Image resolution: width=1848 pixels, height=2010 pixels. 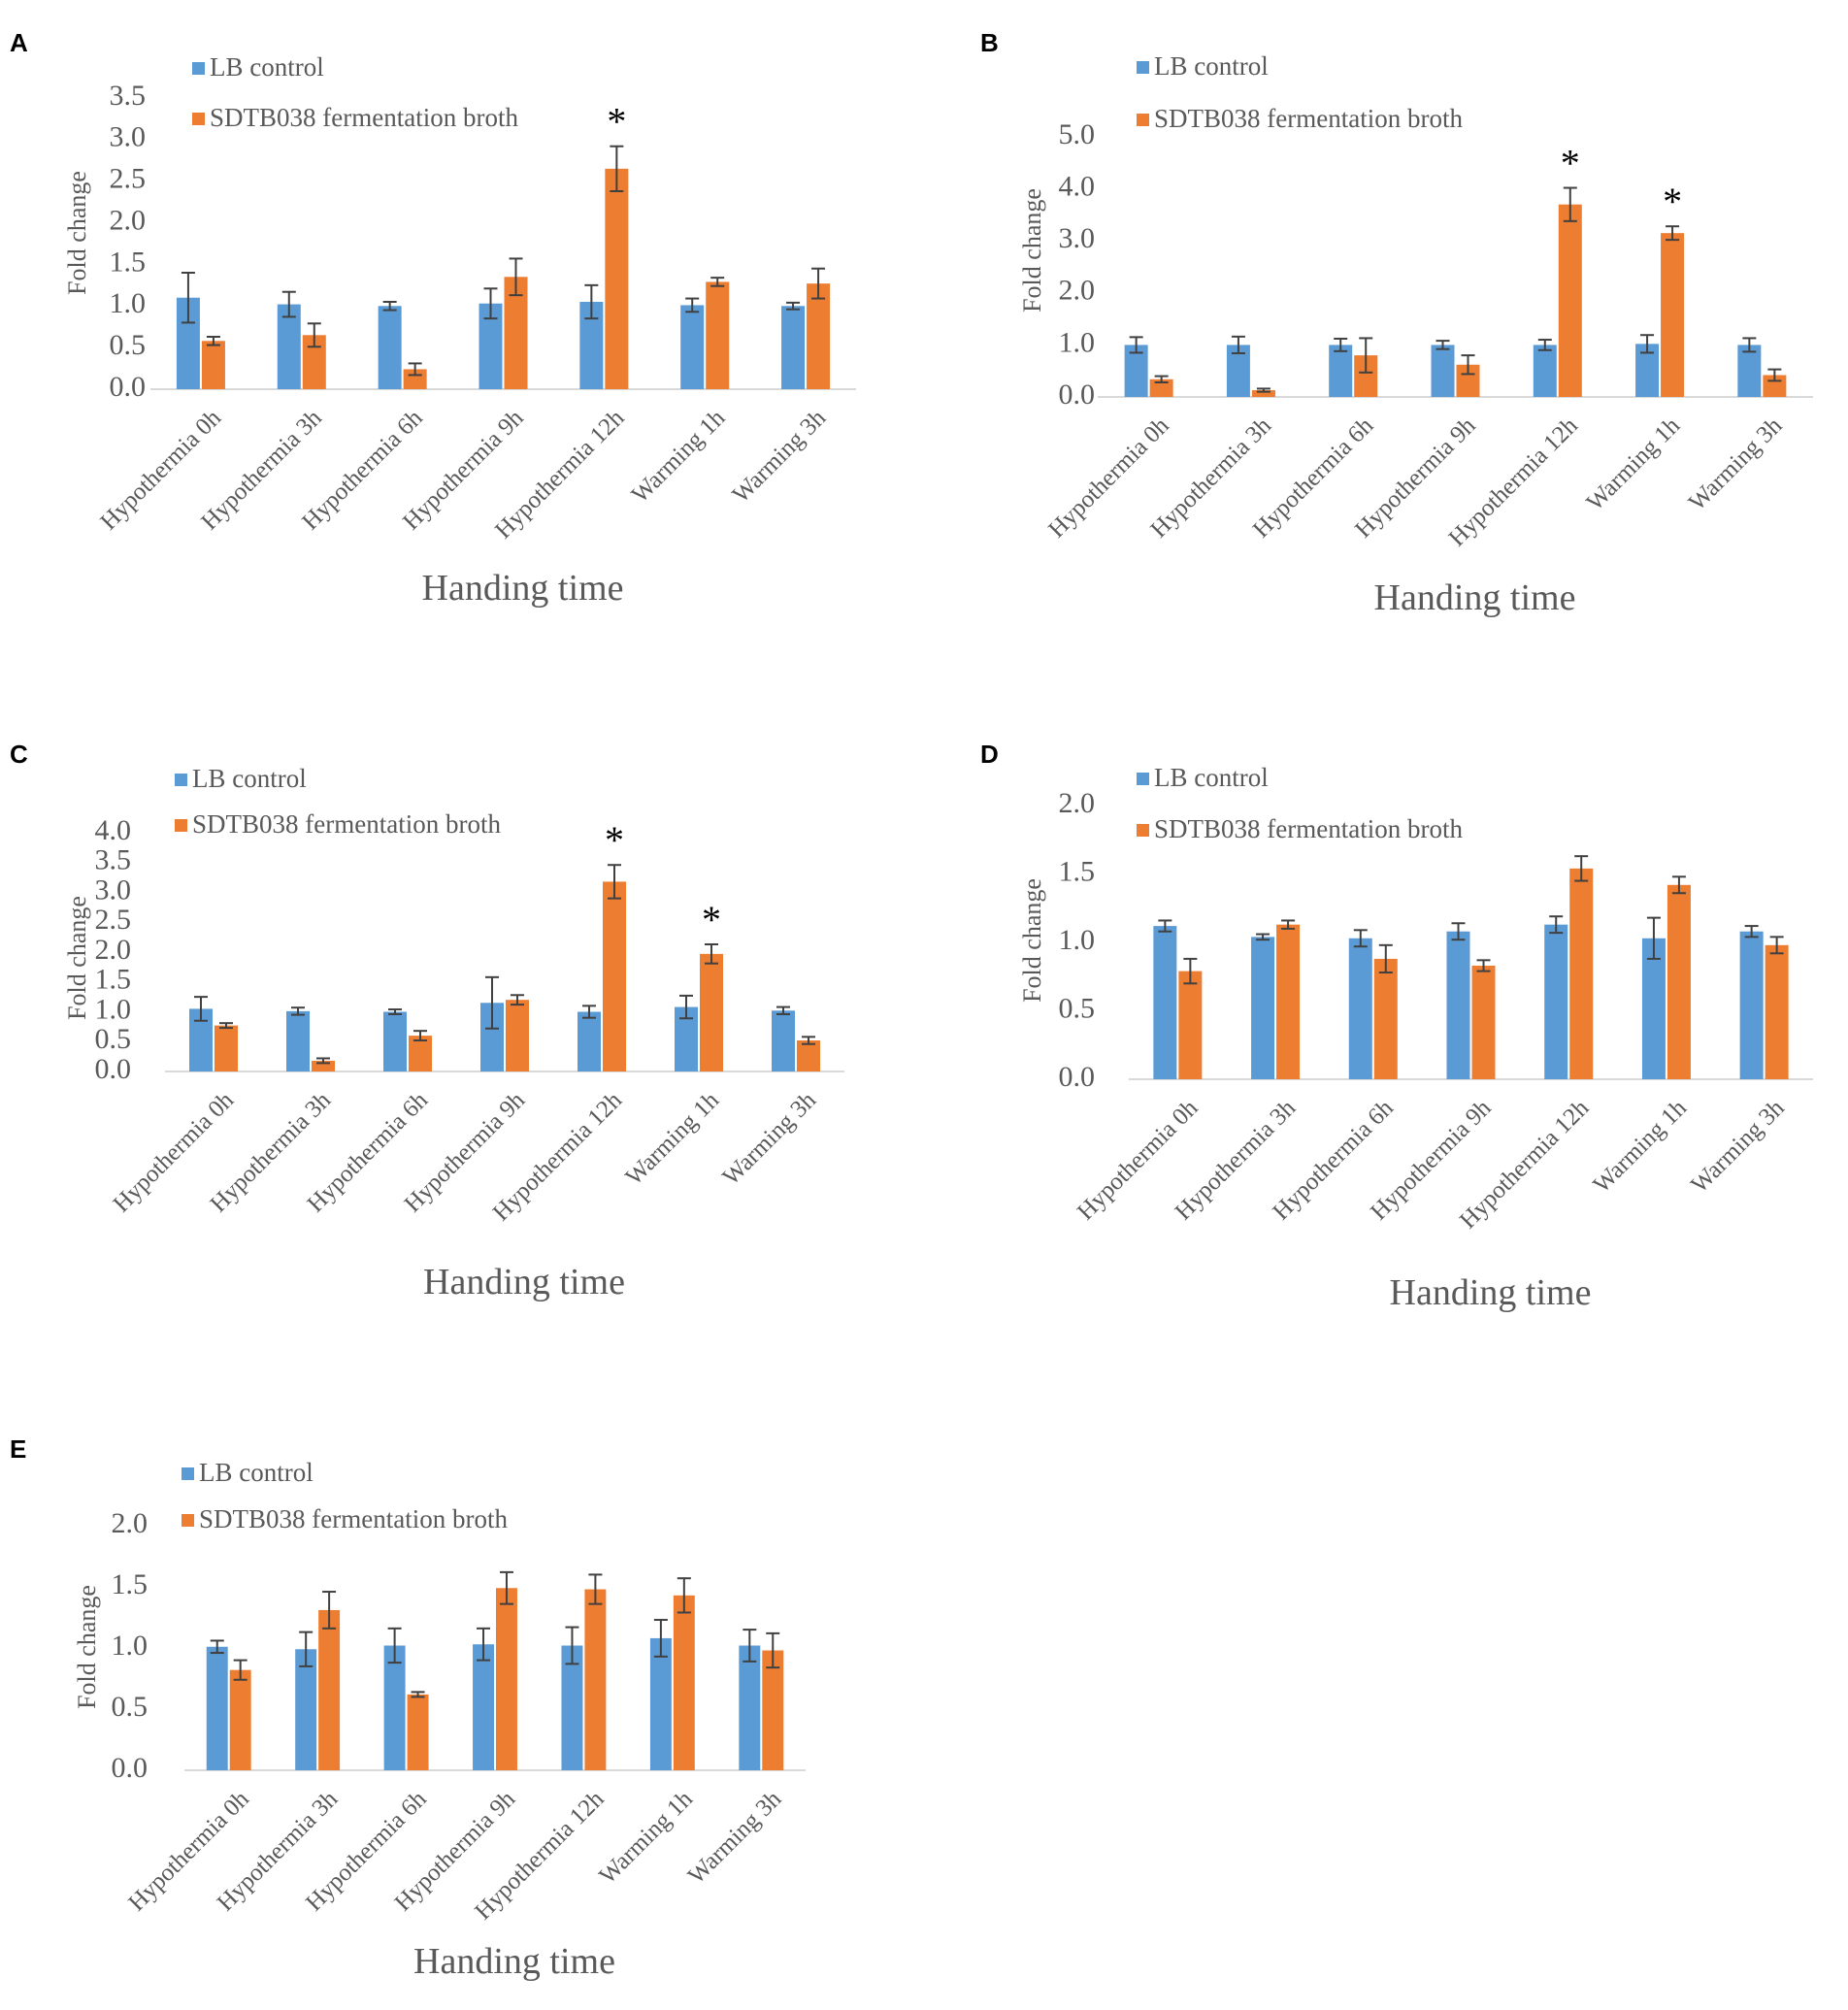 I want to click on panel-label: D, so click(x=989, y=754).